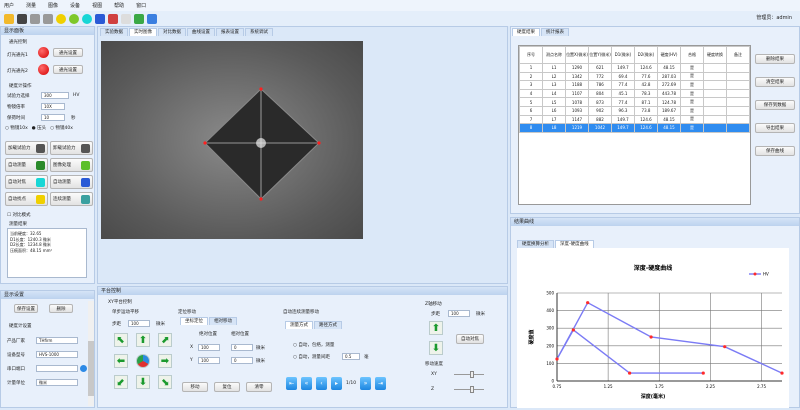 This screenshot has height=410, width=800. Describe the element at coordinates (87, 18) in the screenshot. I see `square-focus-icon` at that location.